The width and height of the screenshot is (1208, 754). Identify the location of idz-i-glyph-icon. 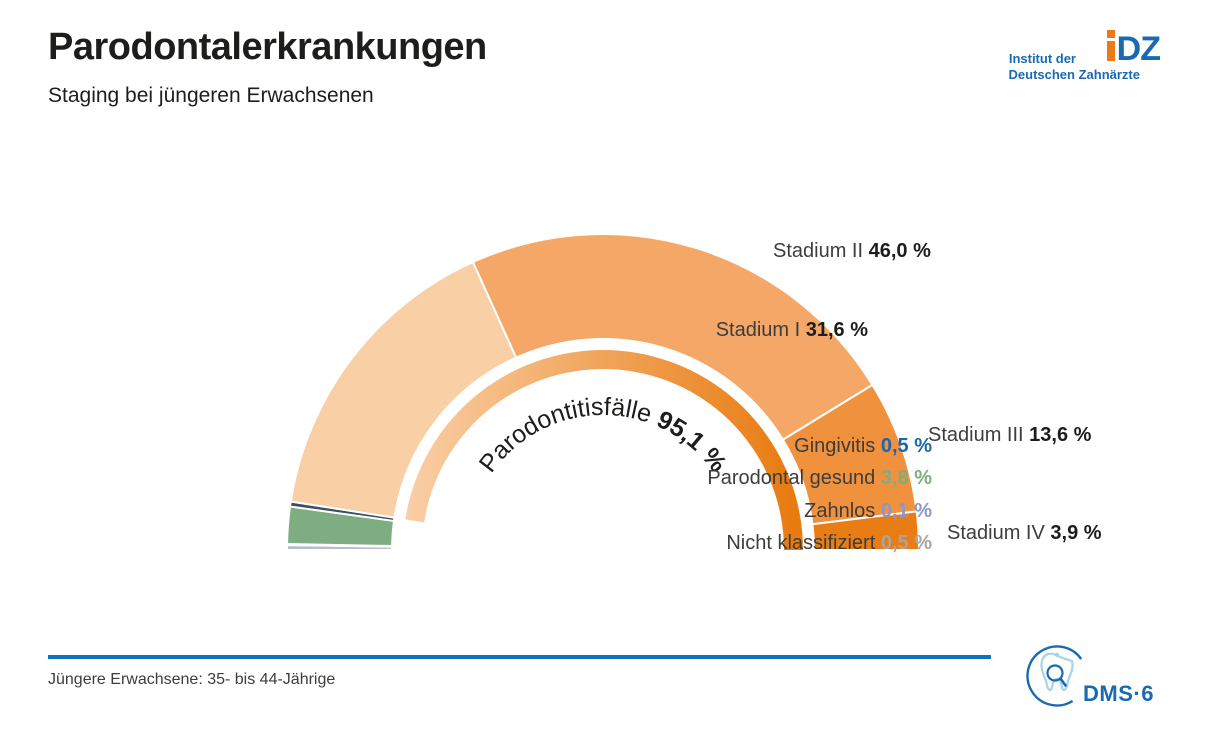
(1110, 45).